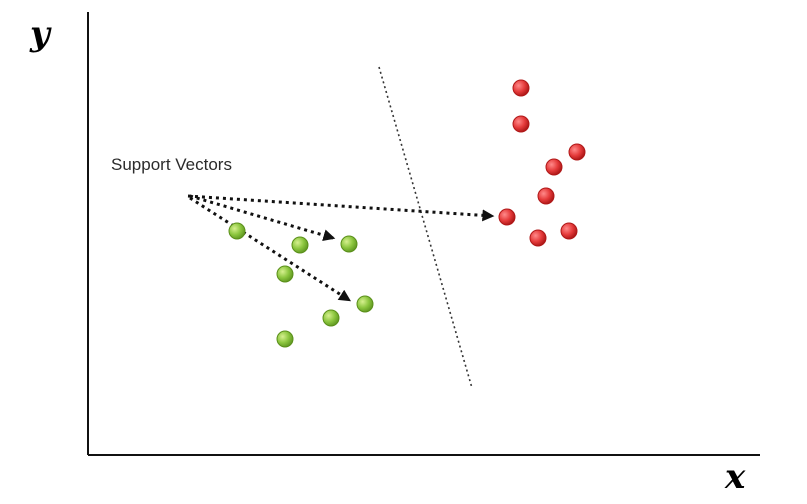  Describe the element at coordinates (735, 477) in the screenshot. I see `x-axis-label: x` at that location.